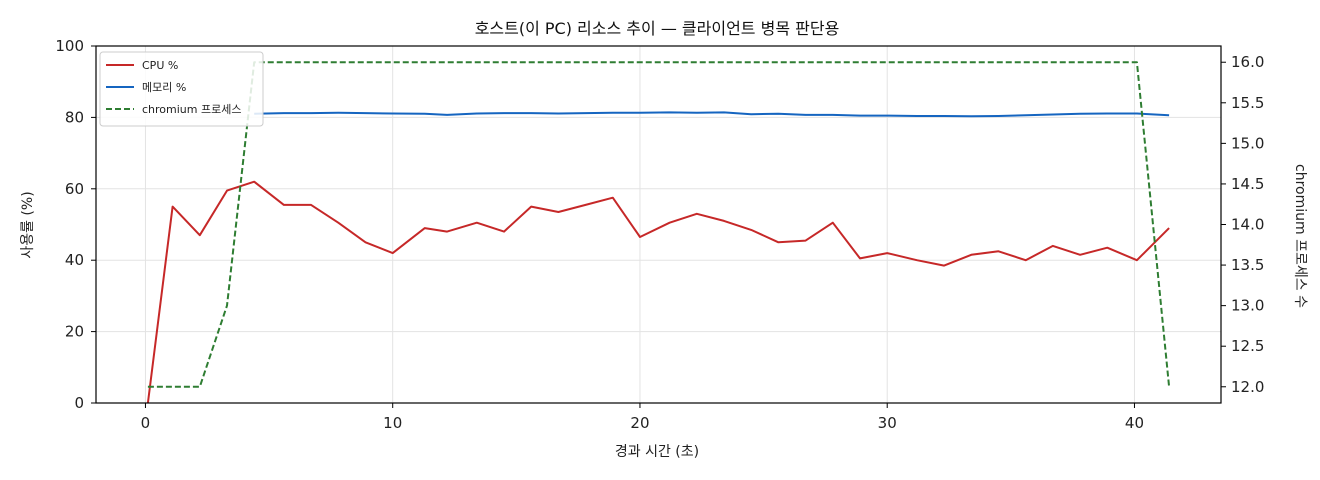  I want to click on y-axis-right: 12.0 12.5 13.0 13.5 14.0 14.5 15.0 15.5 16.0, so click(1242, 224).